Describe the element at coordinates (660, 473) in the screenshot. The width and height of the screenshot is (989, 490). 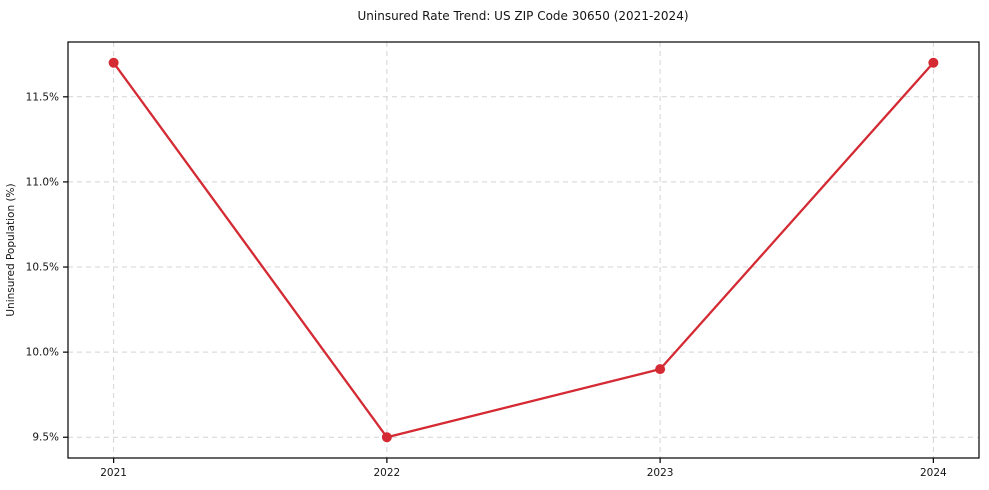
I see `x-tick-label: 2023` at that location.